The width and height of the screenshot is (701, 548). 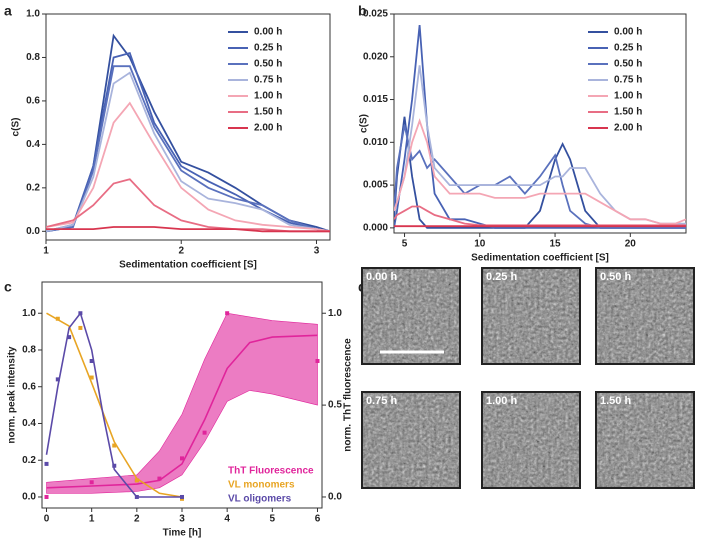 I want to click on image-label: 1.00 h, so click(x=501, y=401).